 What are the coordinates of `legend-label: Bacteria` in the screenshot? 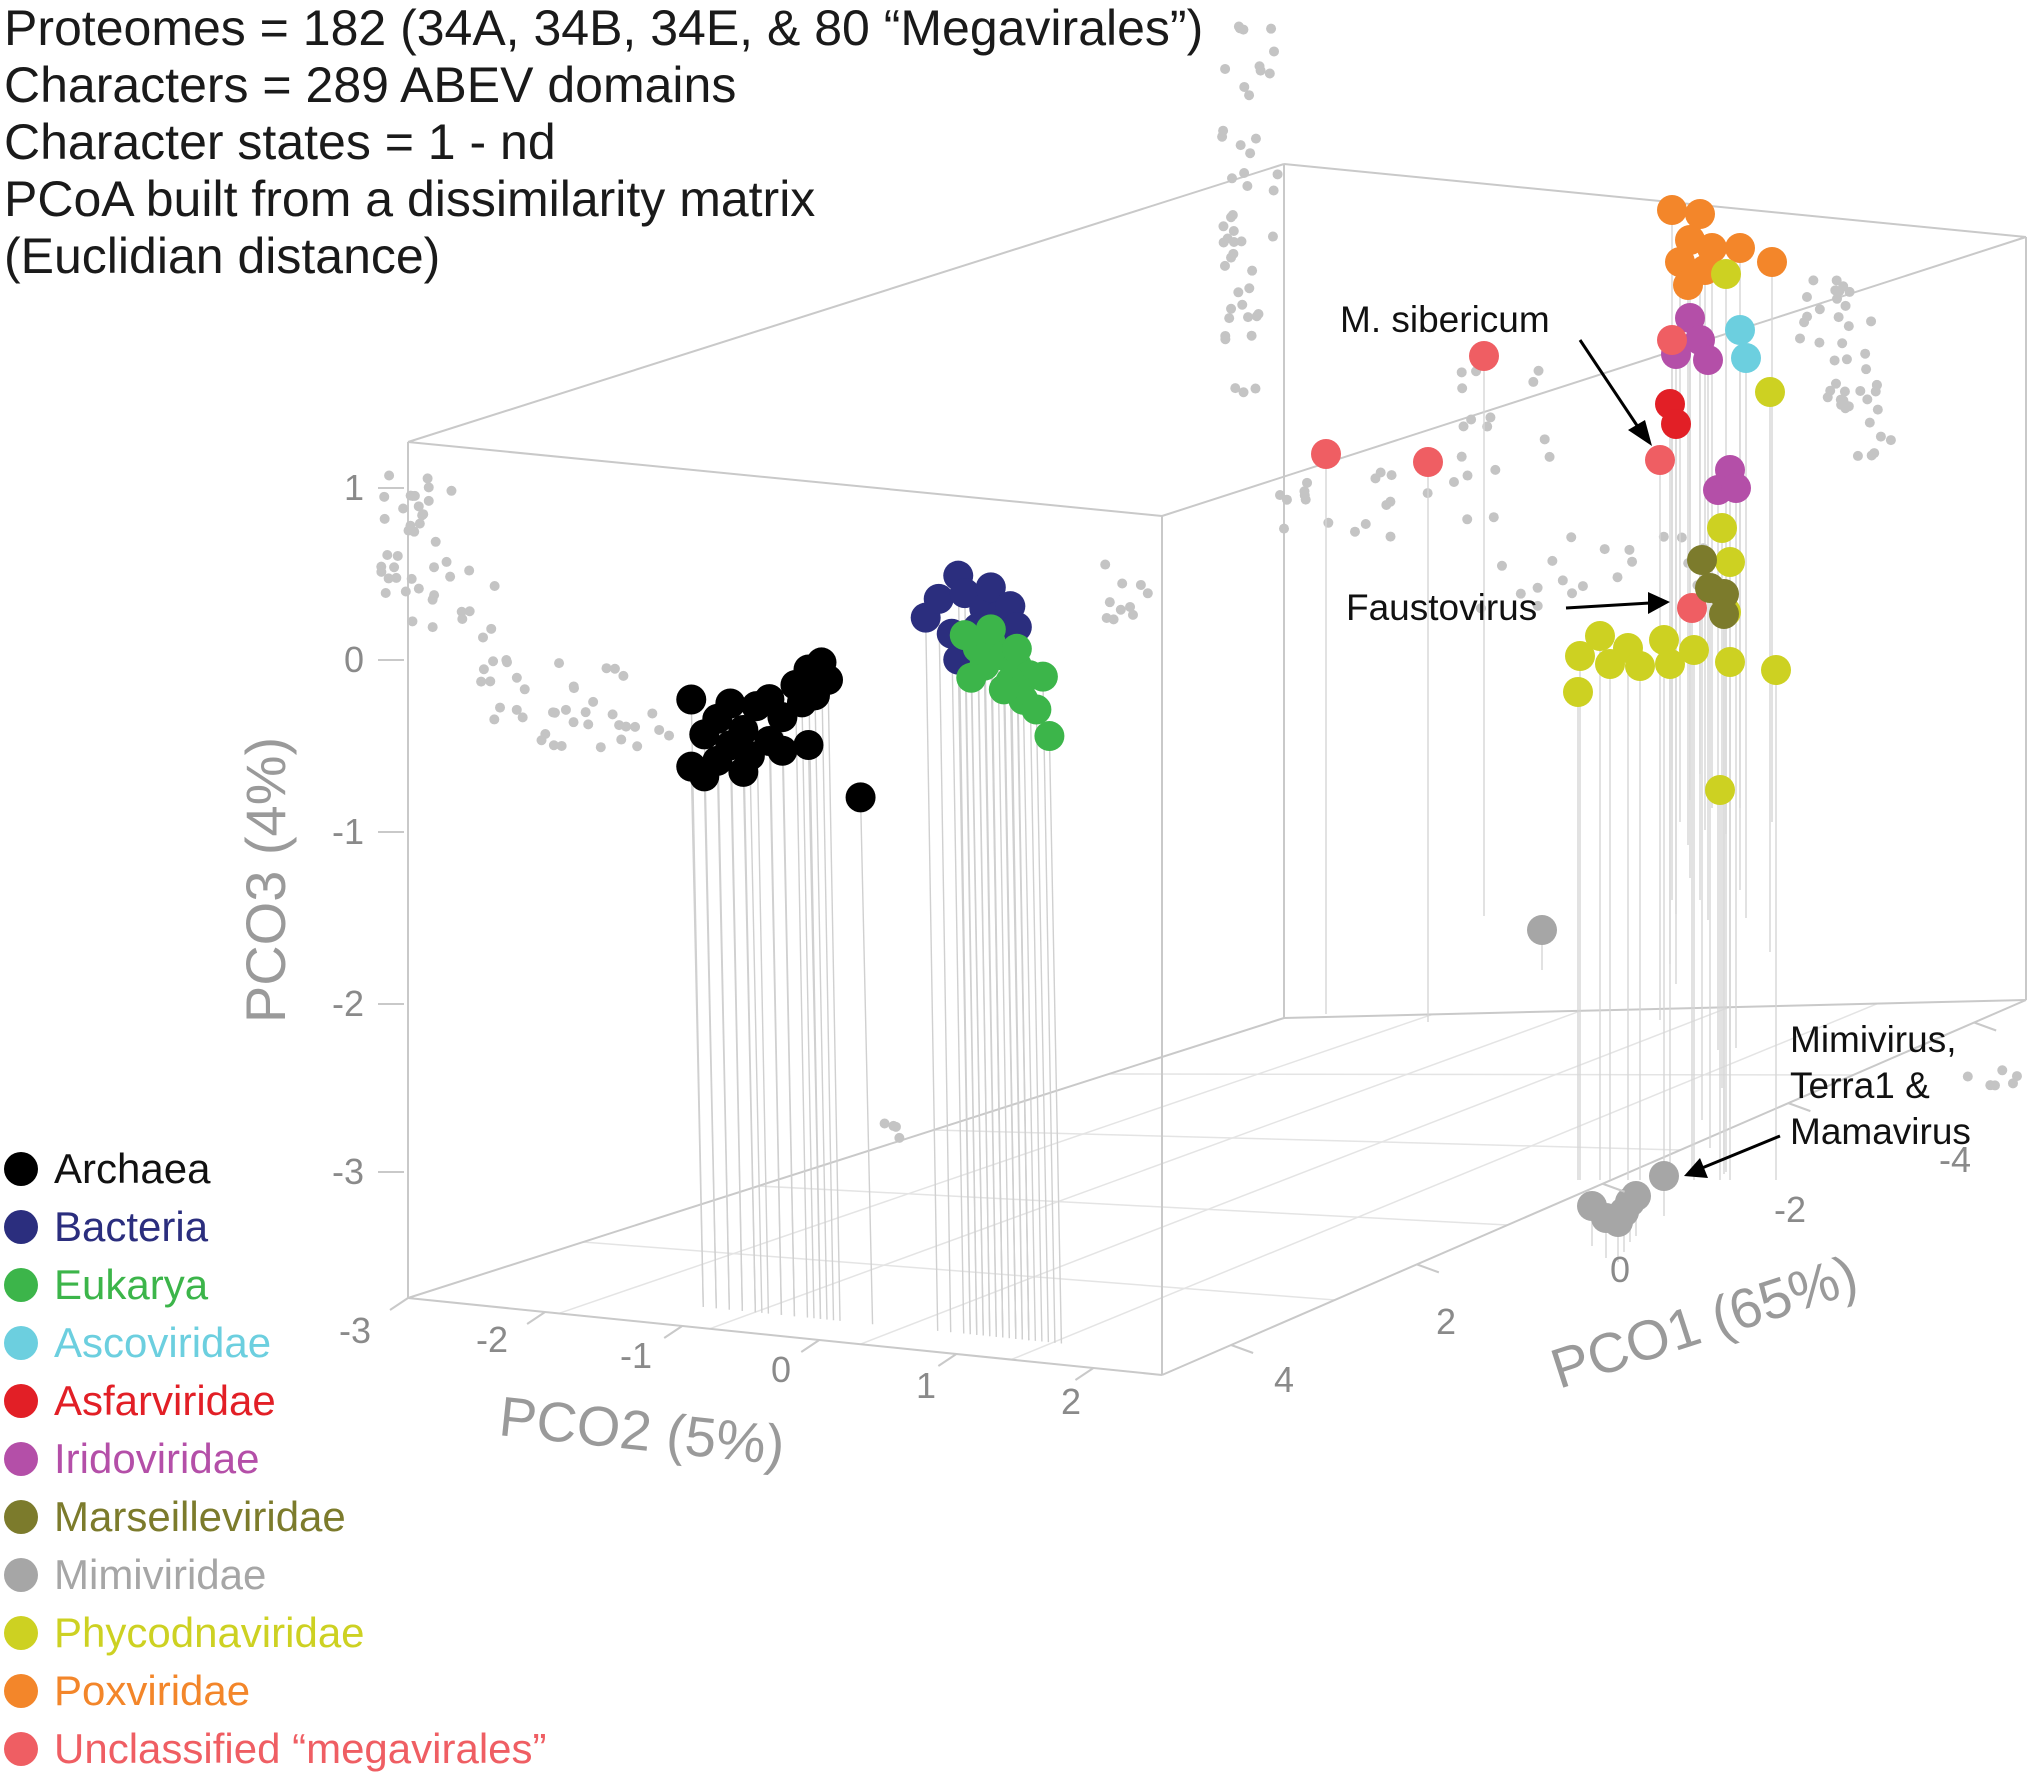 It's located at (131, 1226).